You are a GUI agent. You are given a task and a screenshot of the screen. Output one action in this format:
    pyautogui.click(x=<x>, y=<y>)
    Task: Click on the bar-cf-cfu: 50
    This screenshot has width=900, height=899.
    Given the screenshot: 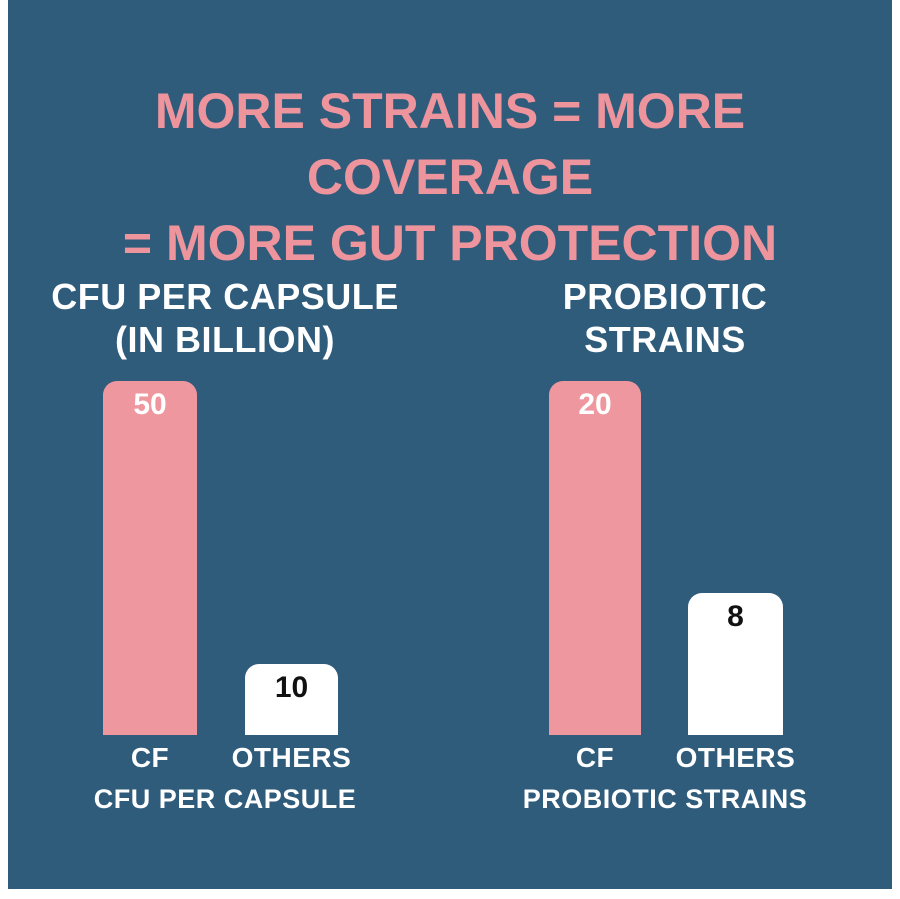 What is the action you would take?
    pyautogui.click(x=150, y=558)
    